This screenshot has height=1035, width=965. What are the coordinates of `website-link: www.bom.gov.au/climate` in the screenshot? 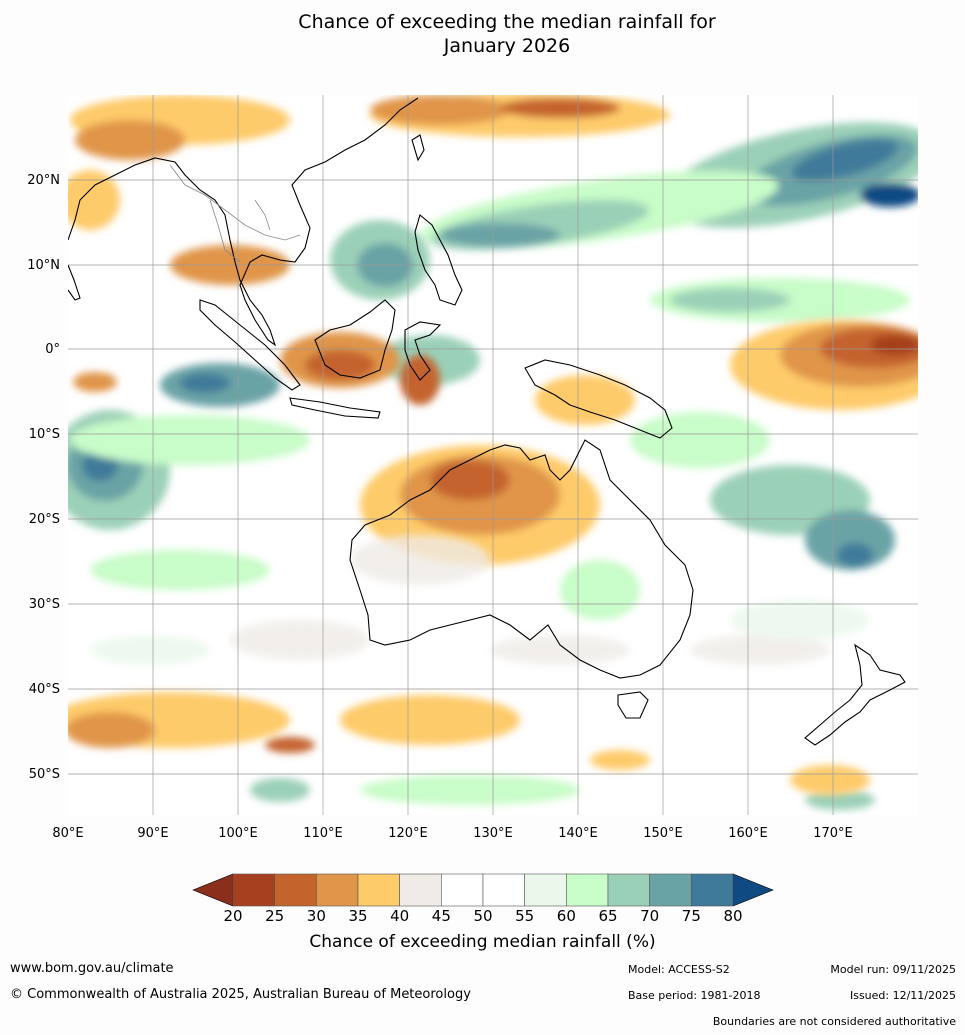 It's located at (92, 968).